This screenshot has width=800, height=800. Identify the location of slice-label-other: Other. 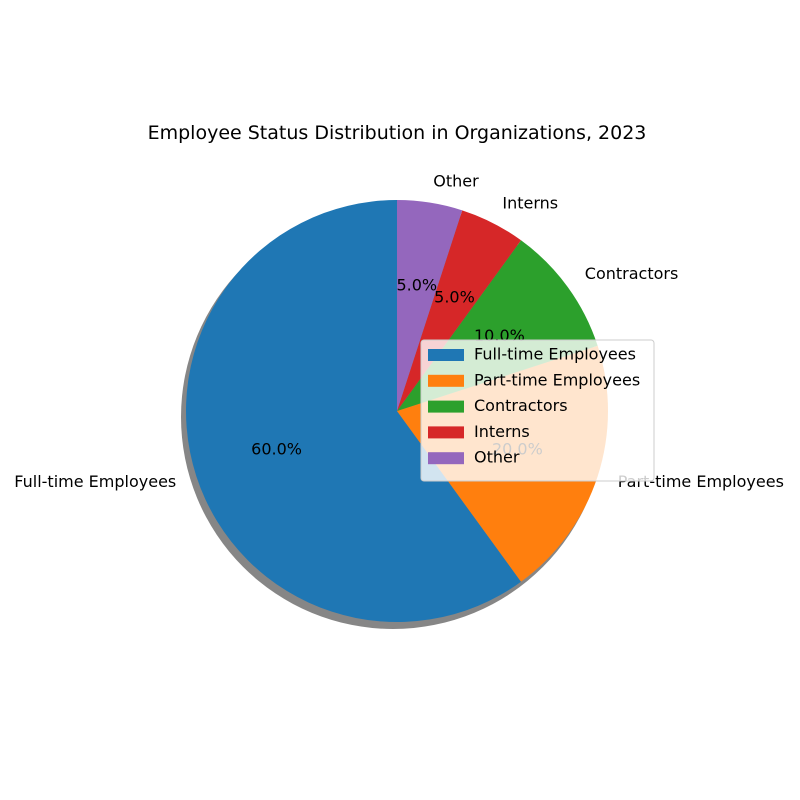
(456, 180).